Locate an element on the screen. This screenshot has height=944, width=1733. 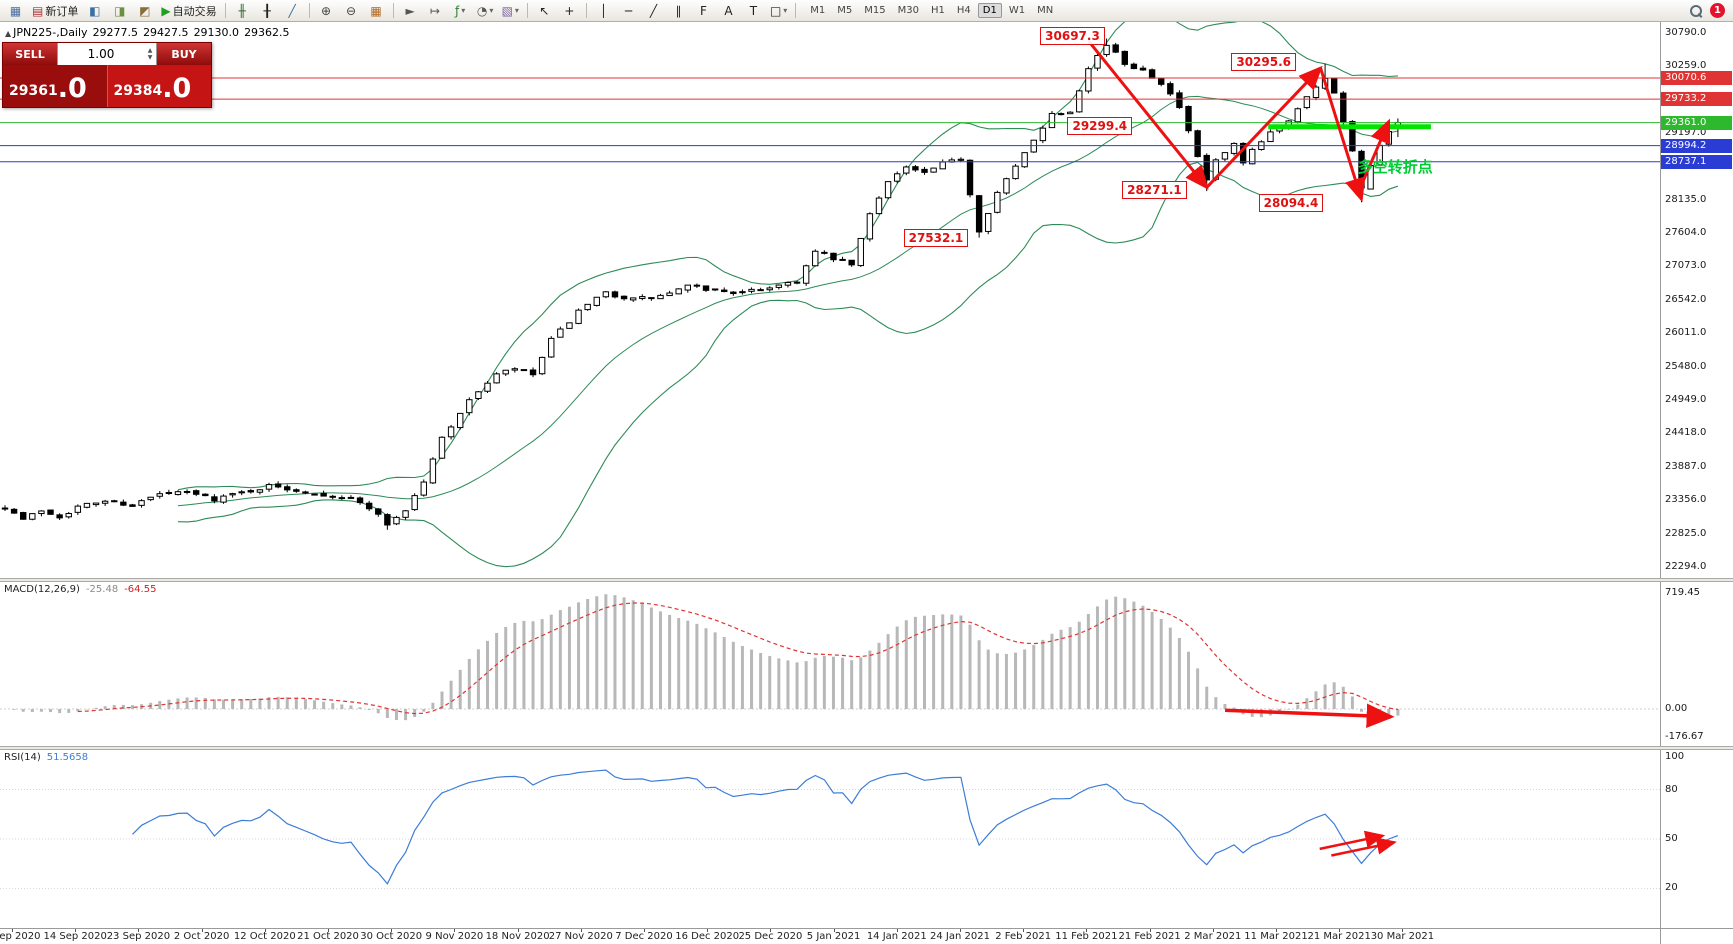
macd-canvas is located at coordinates (830, 661).